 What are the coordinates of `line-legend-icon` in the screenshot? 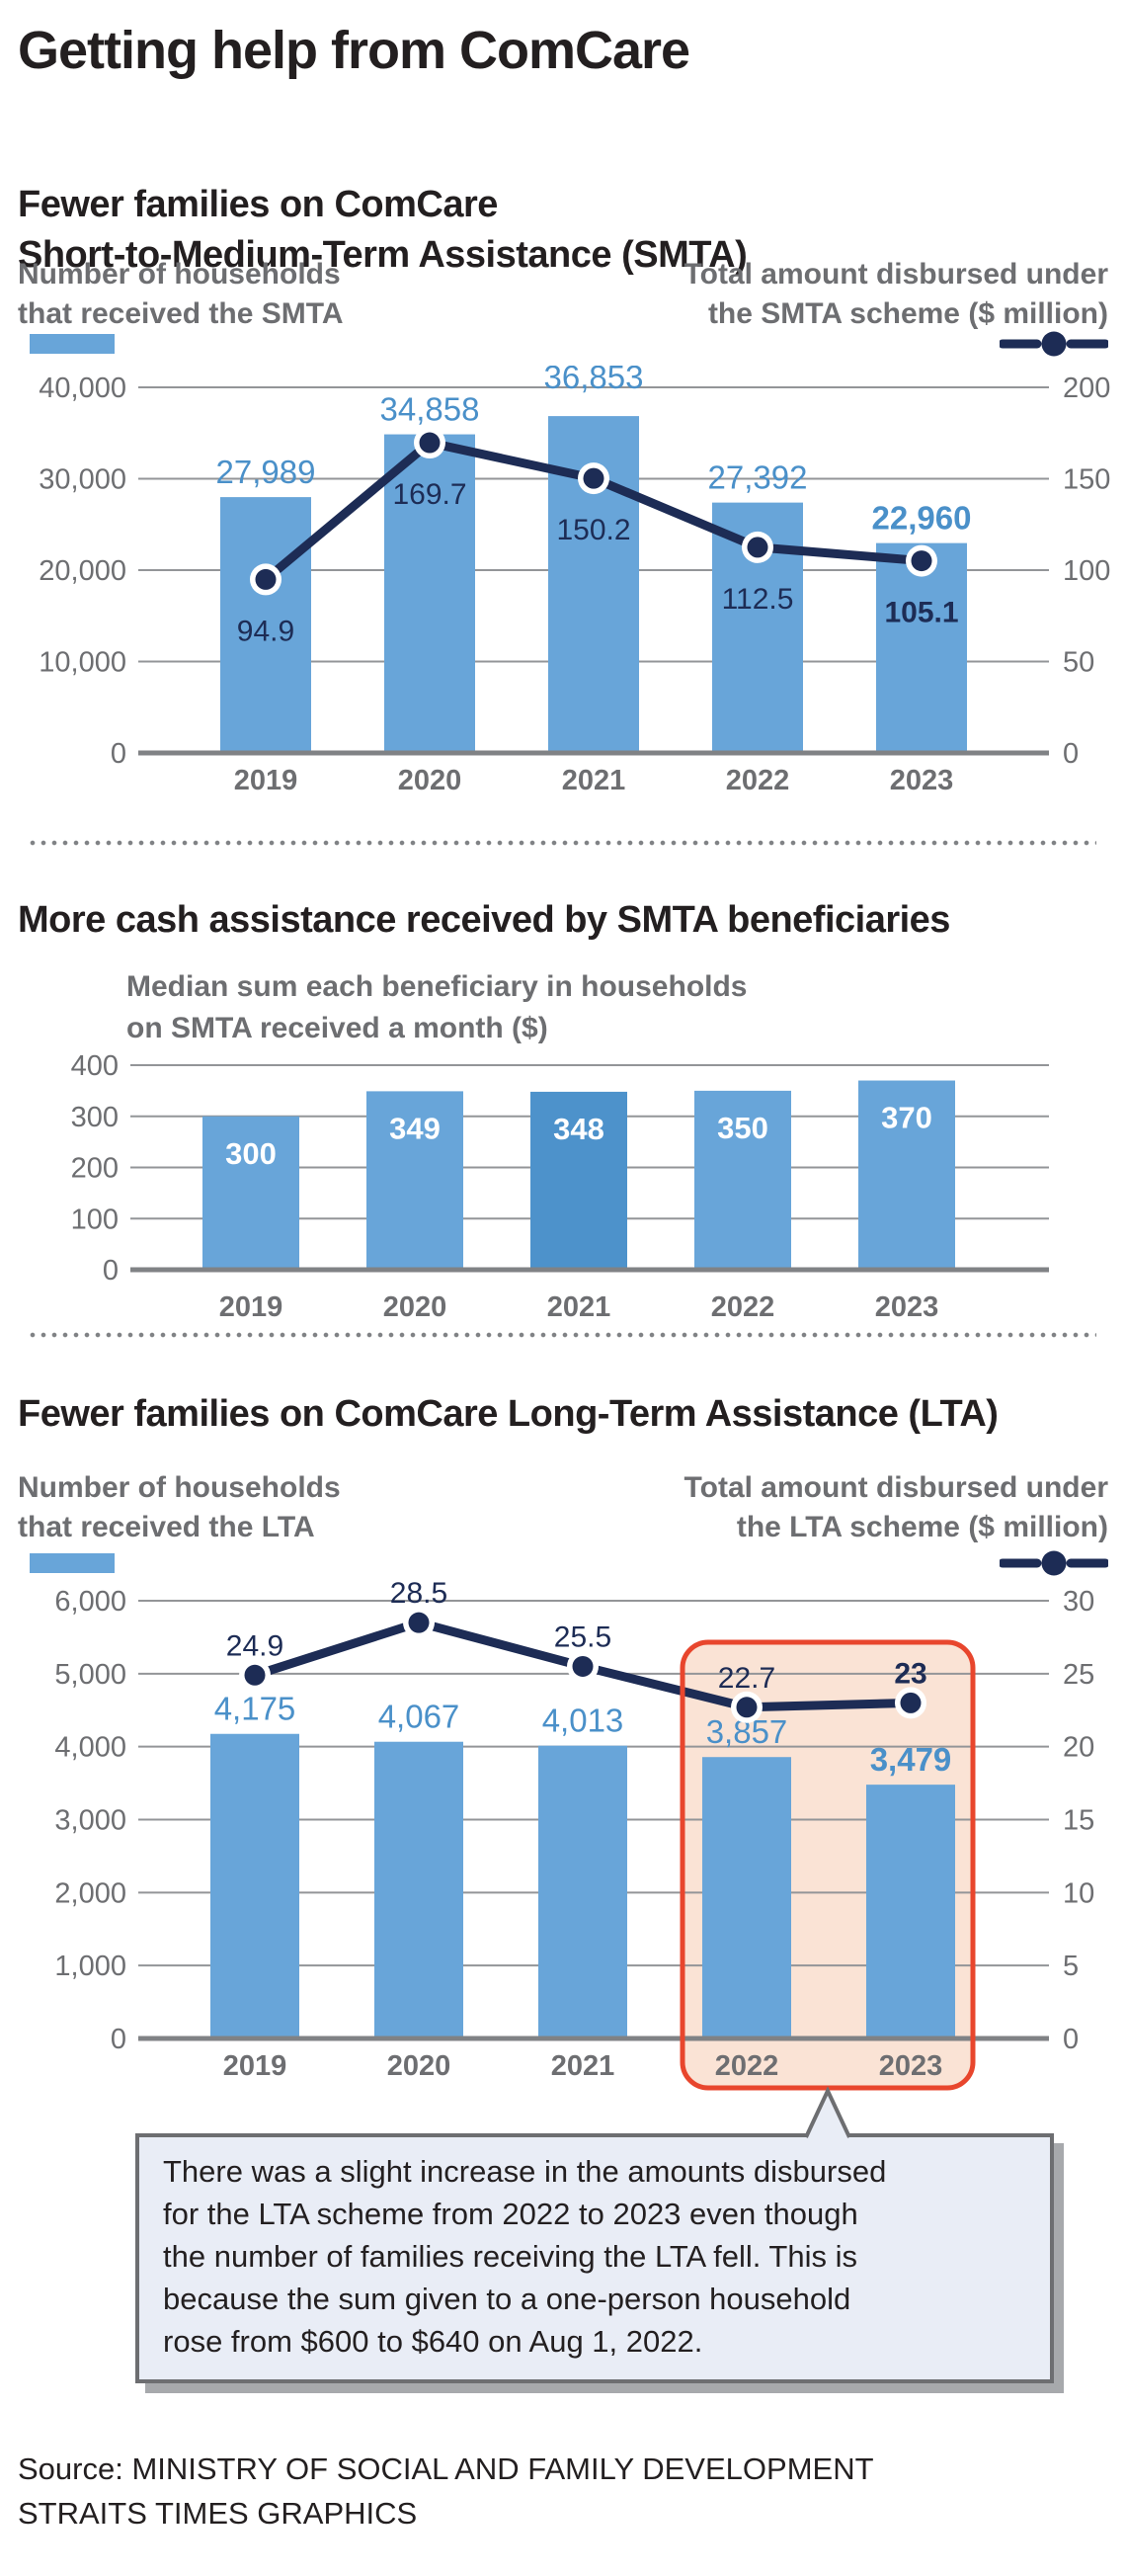 It's located at (1054, 1563).